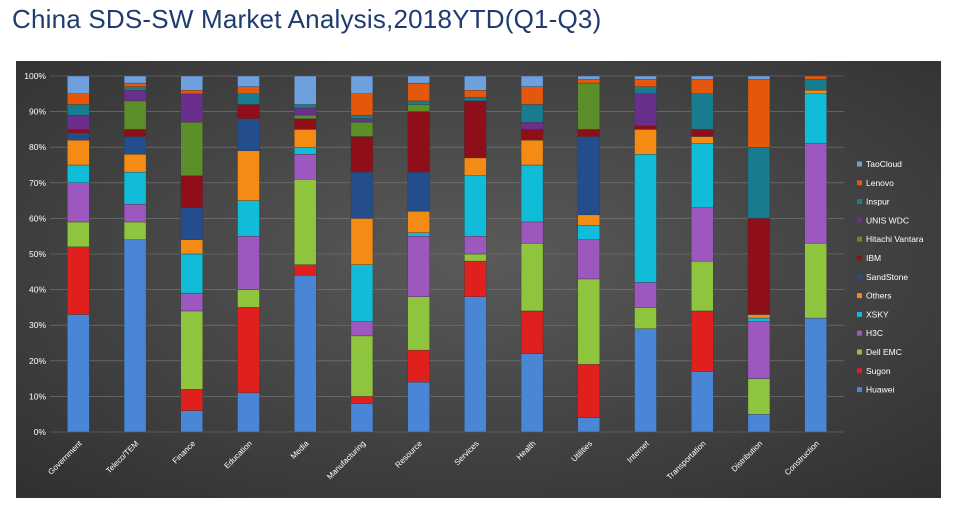 This screenshot has width=966, height=510. I want to click on legend-label: Others, so click(879, 296).